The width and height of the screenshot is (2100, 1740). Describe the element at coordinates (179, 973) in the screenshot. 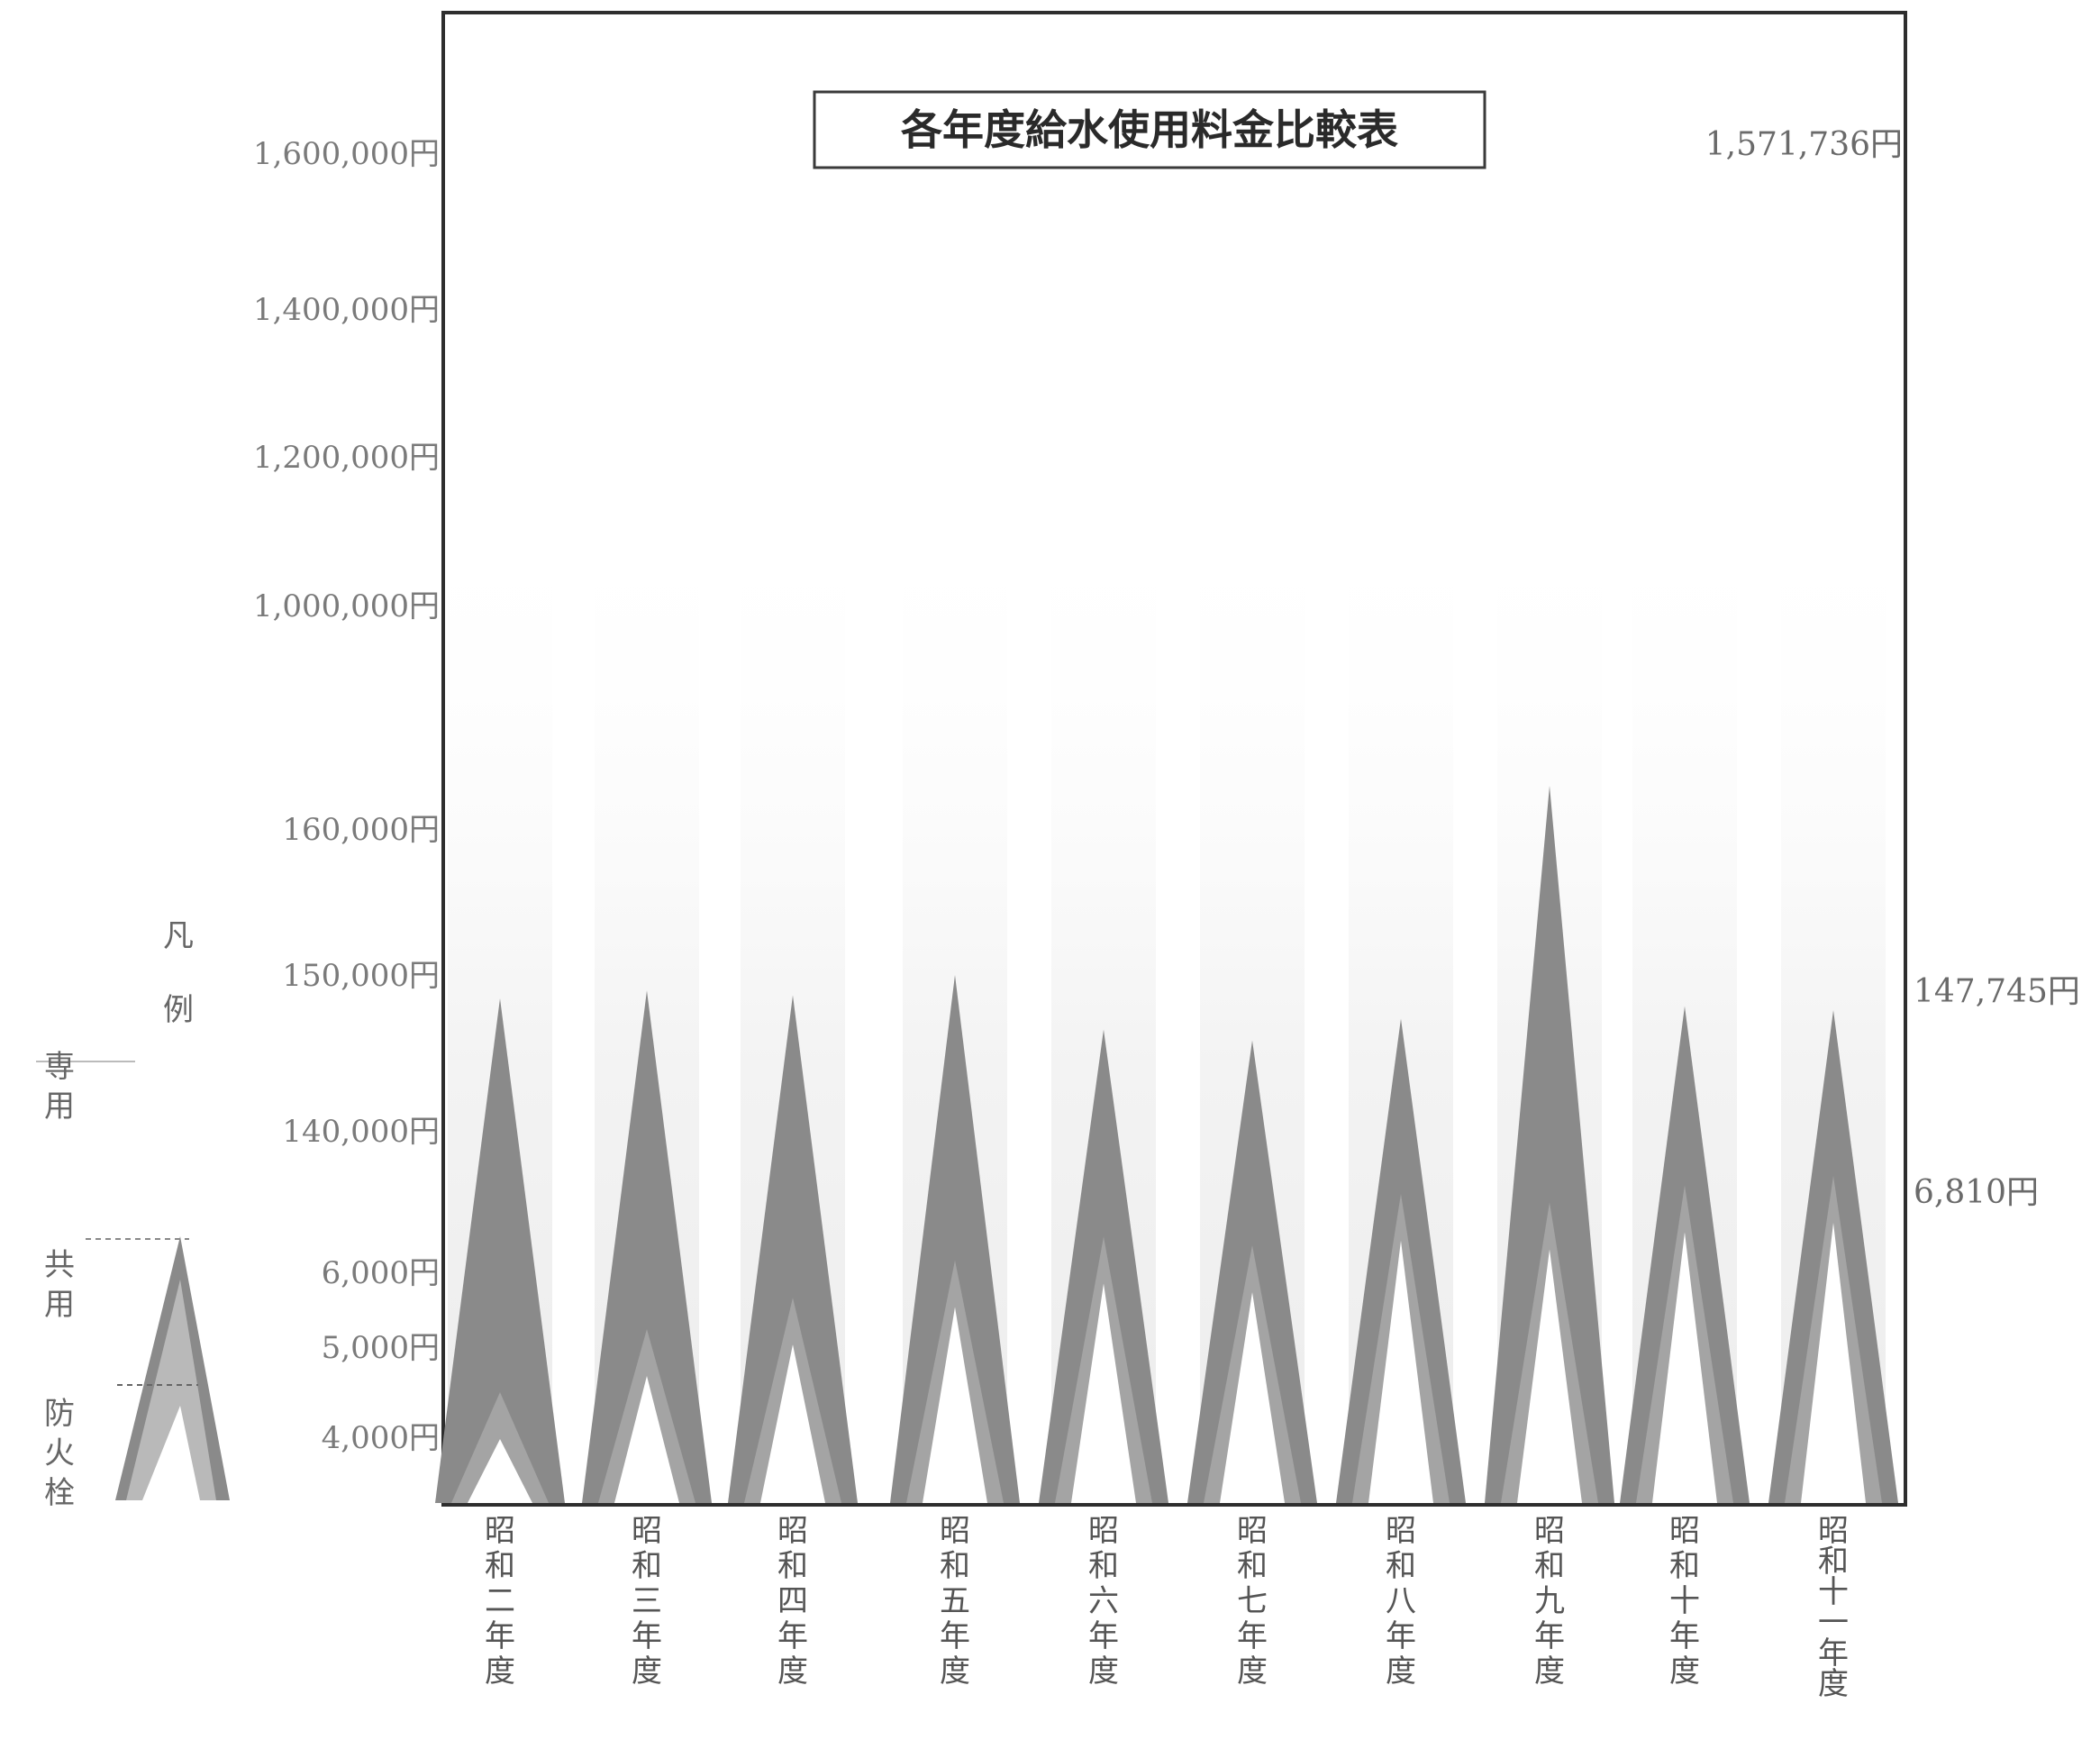

I see `legend-title: 凡例` at that location.